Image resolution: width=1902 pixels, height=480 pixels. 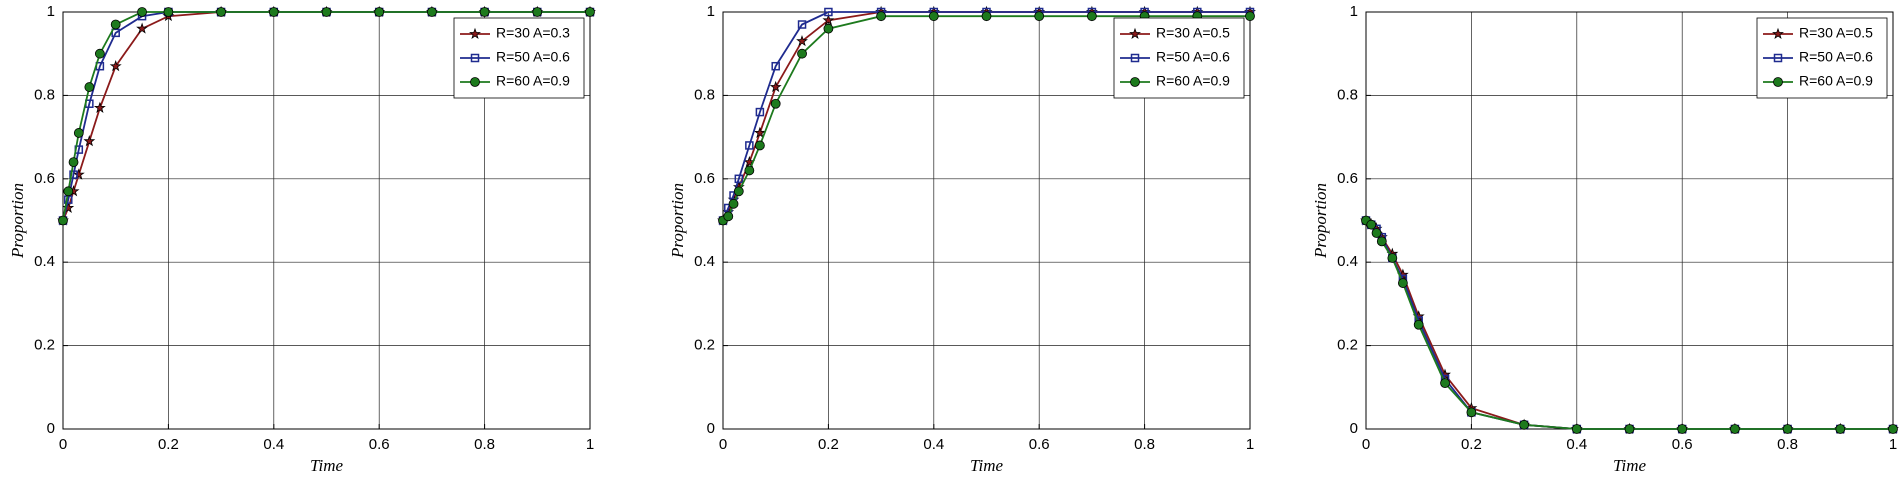 What do you see at coordinates (1347, 94) in the screenshot?
I see `y-tick-label: 0.8` at bounding box center [1347, 94].